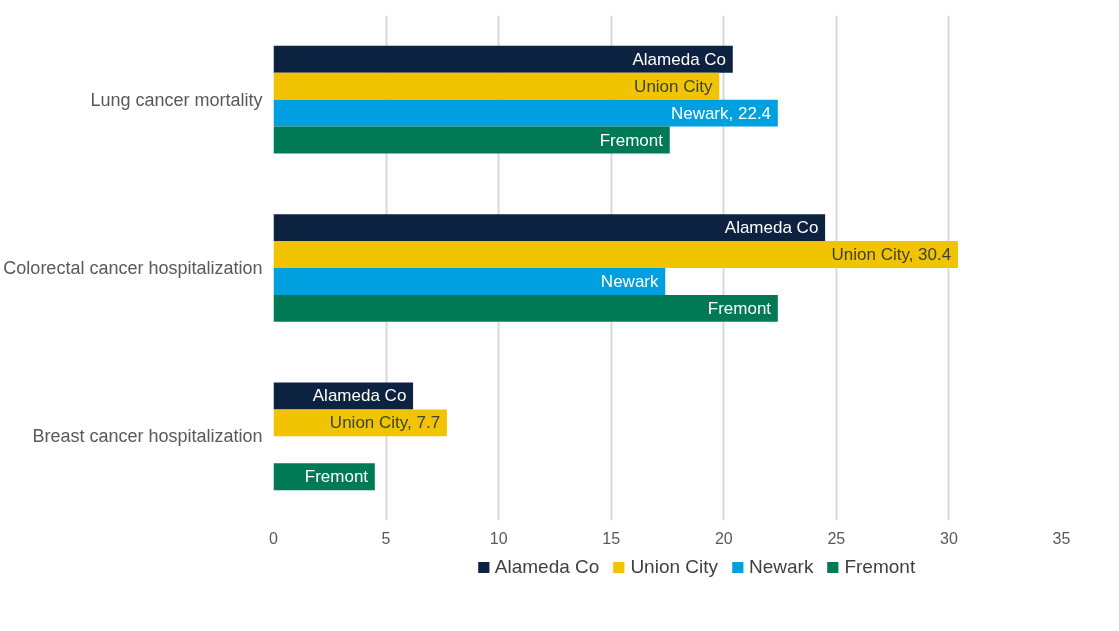 Image resolution: width=1119 pixels, height=631 pixels. Describe the element at coordinates (721, 113) in the screenshot. I see `data-label: Newark, 22.4` at that location.